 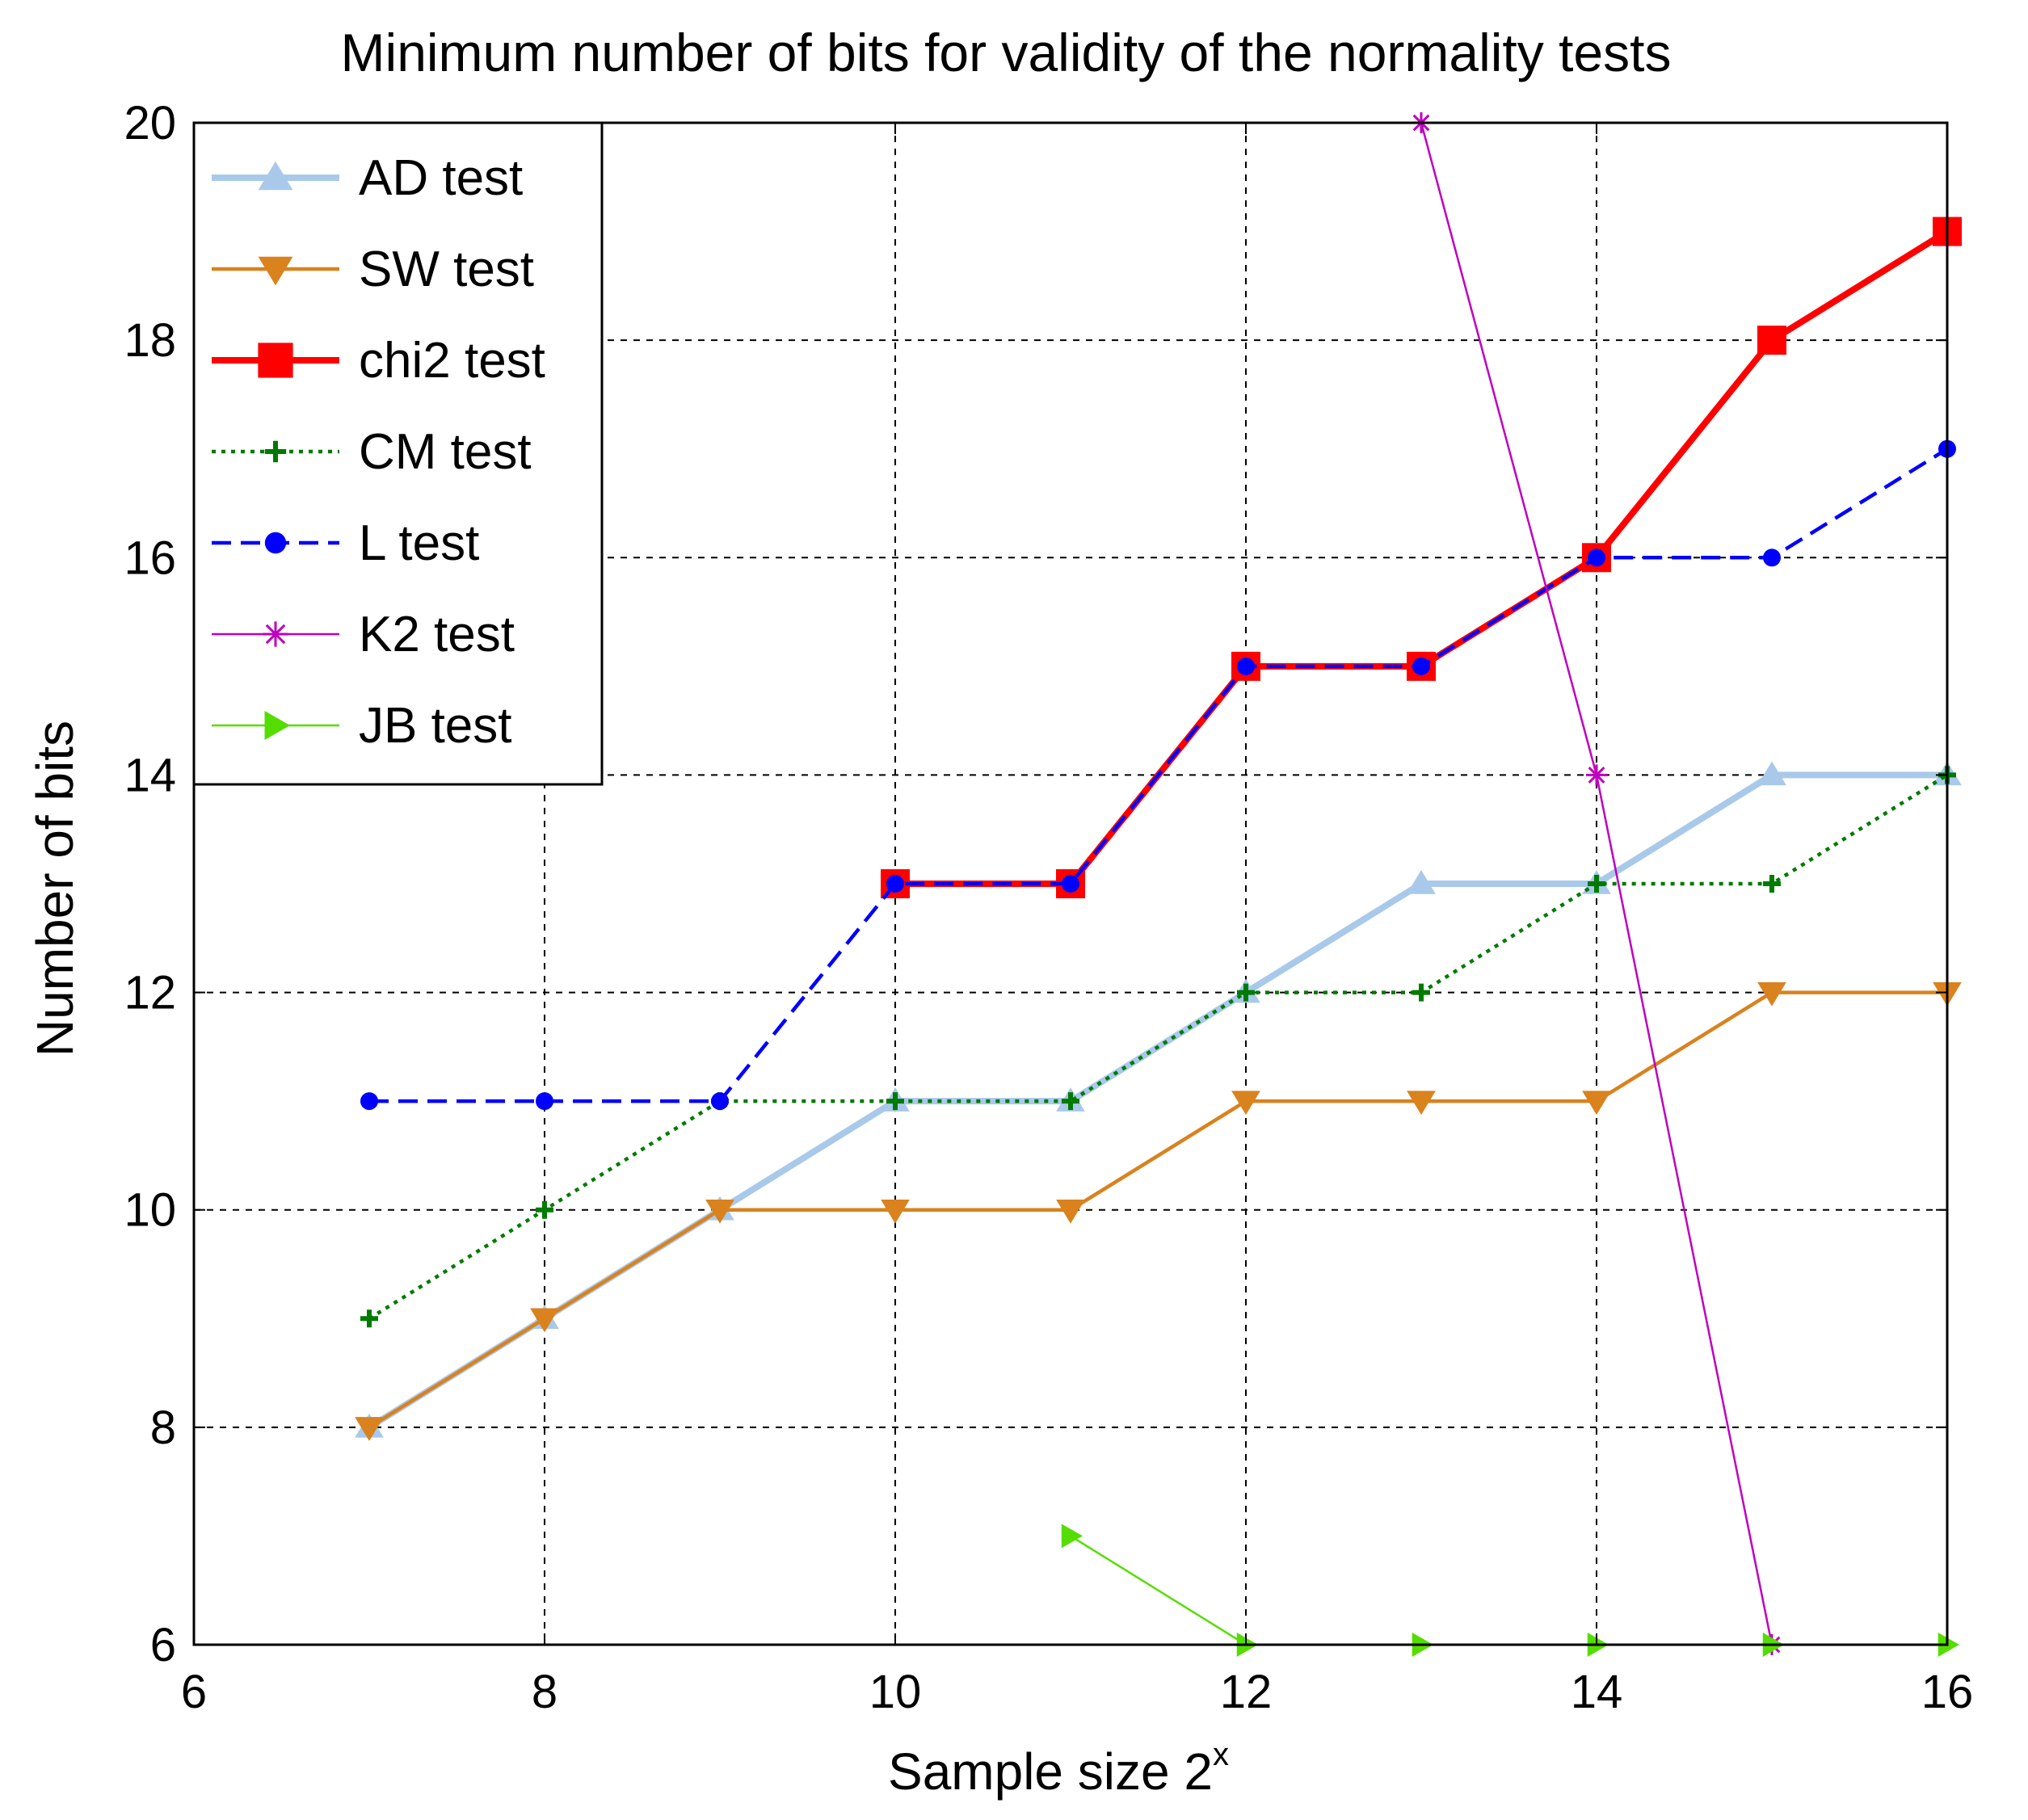 I want to click on y-tick-label: 6, so click(x=163, y=1645).